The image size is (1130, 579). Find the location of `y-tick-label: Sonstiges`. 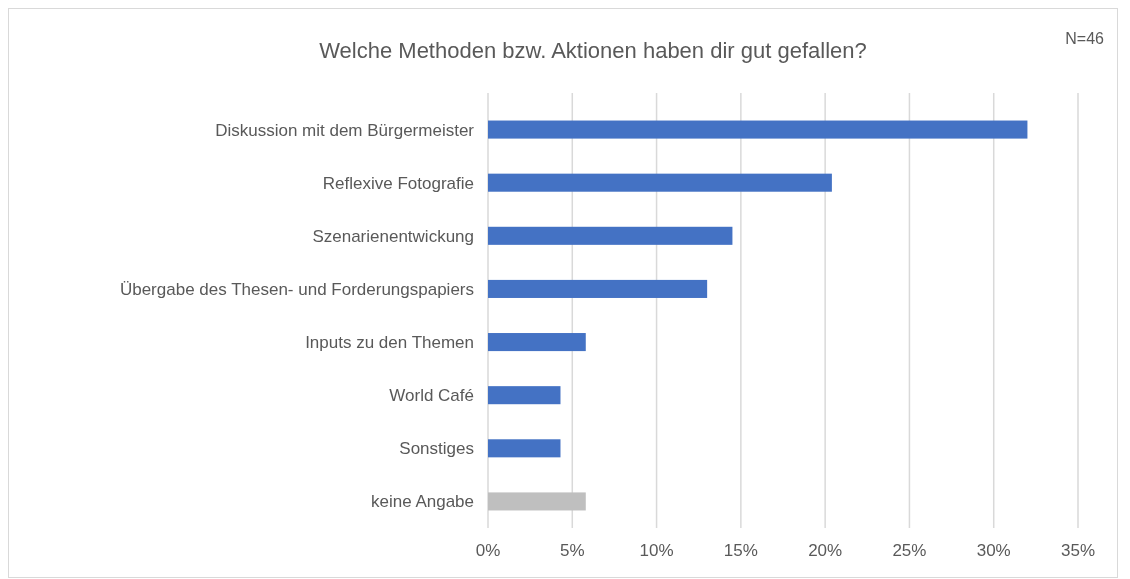

y-tick-label: Sonstiges is located at coordinates (436, 449).